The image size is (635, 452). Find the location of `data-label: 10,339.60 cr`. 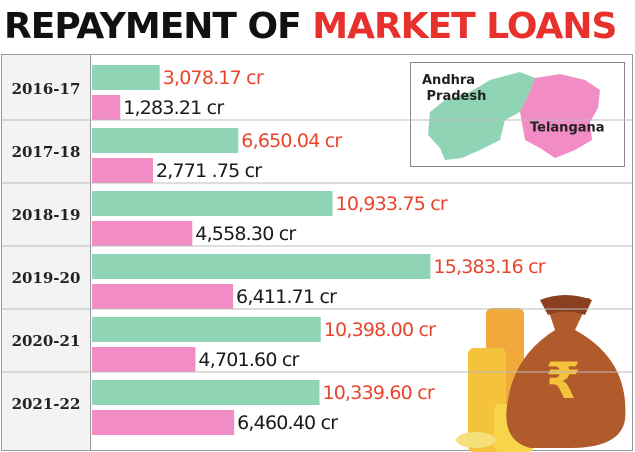

data-label: 10,339.60 cr is located at coordinates (378, 393).